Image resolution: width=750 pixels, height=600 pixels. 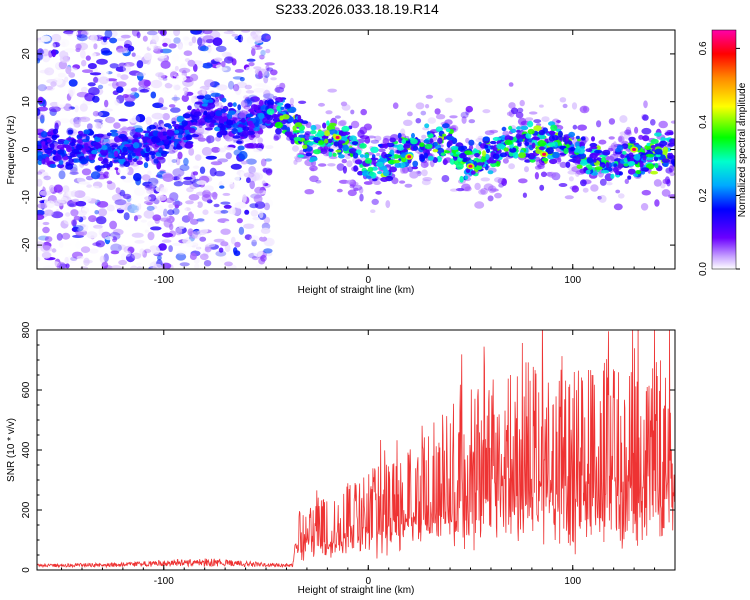 What do you see at coordinates (337, 137) in the screenshot?
I see `ridge-peak-core` at bounding box center [337, 137].